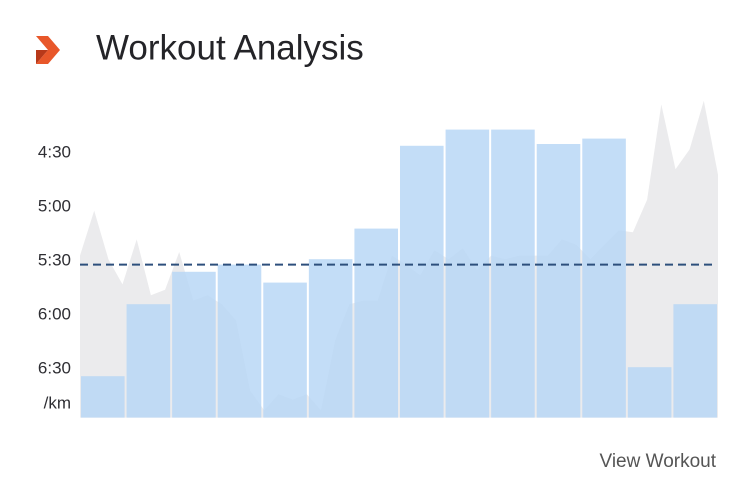 Image resolution: width=750 pixels, height=498 pixels. Describe the element at coordinates (54, 313) in the screenshot. I see `y-tick-label: 6:00` at that location.